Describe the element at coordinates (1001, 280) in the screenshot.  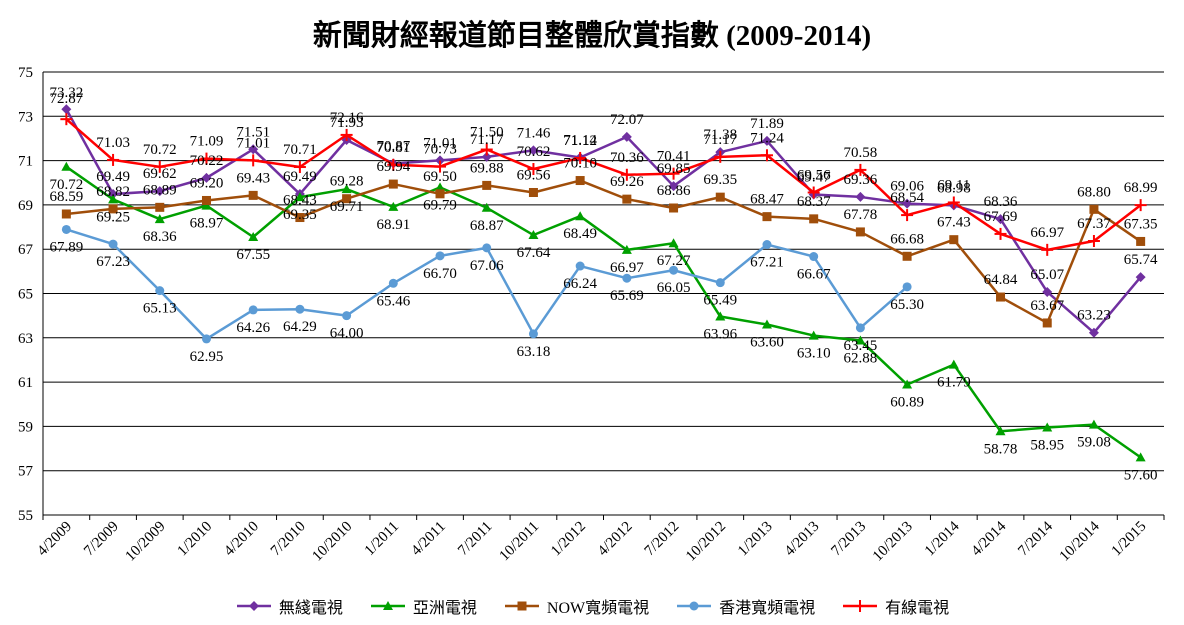
I see `data-label: 64.84` at that location.